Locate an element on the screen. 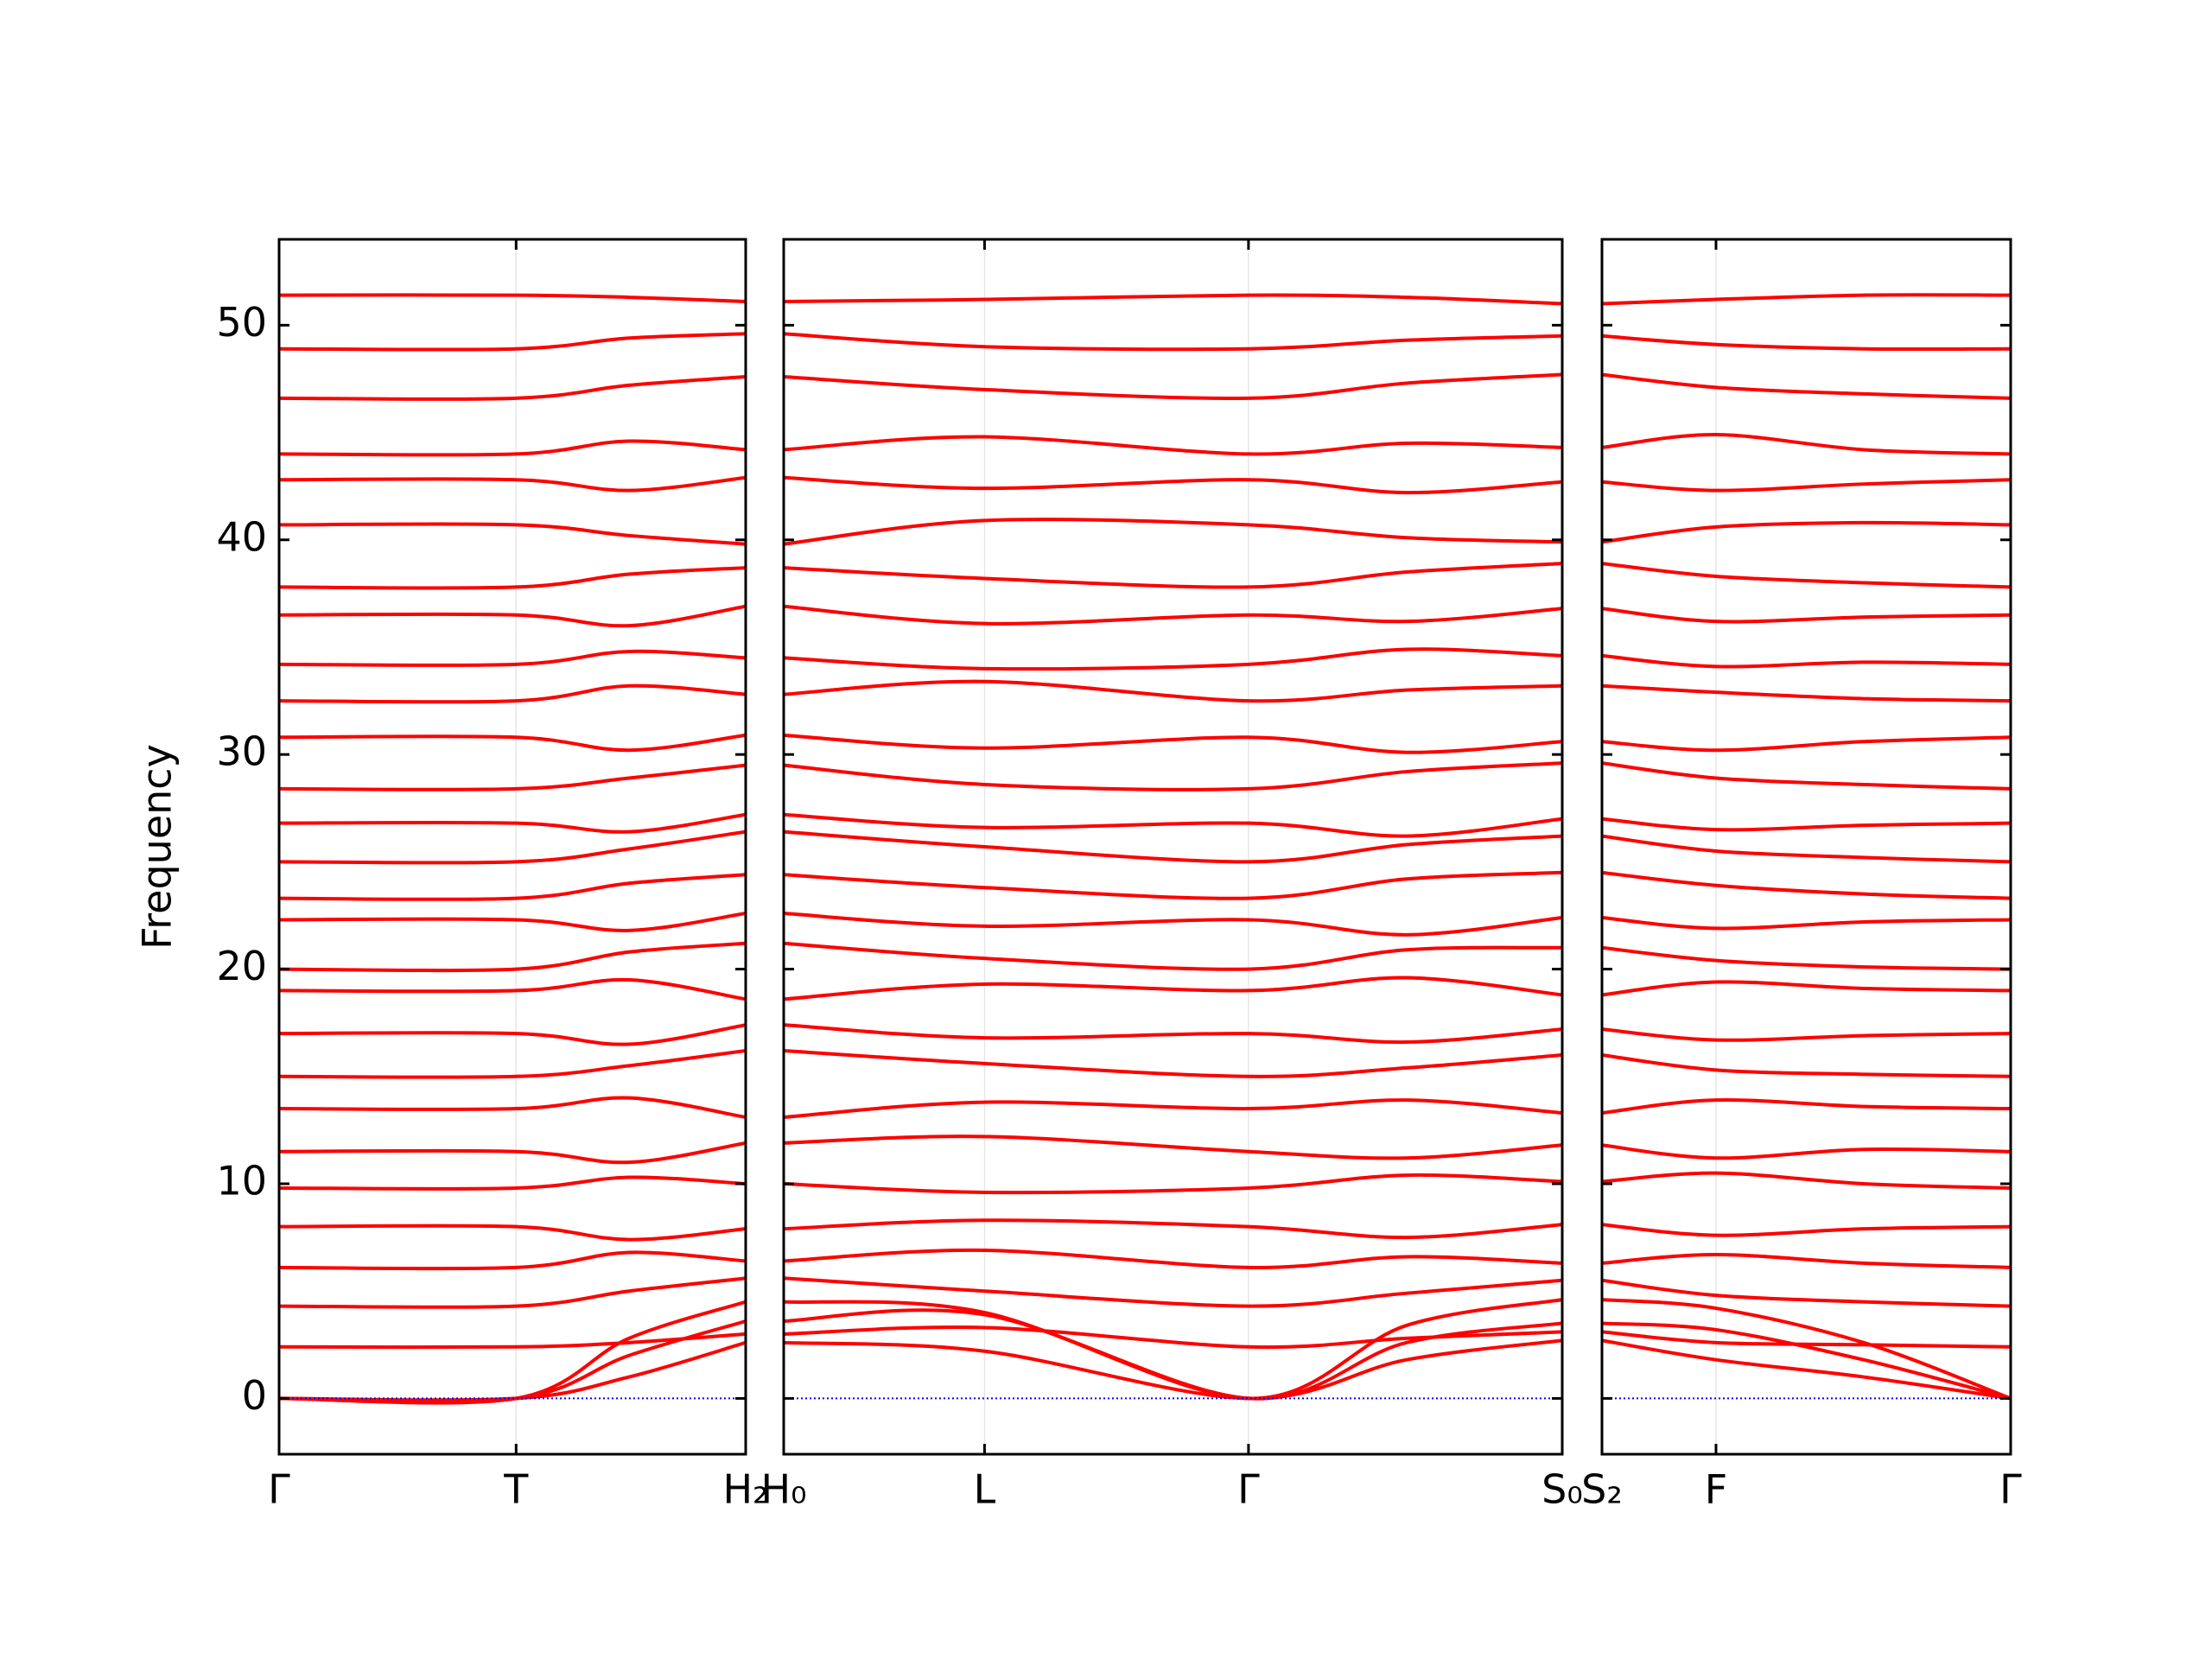 The image size is (2212, 1659). y-tick-label: 10 is located at coordinates (241, 1181).